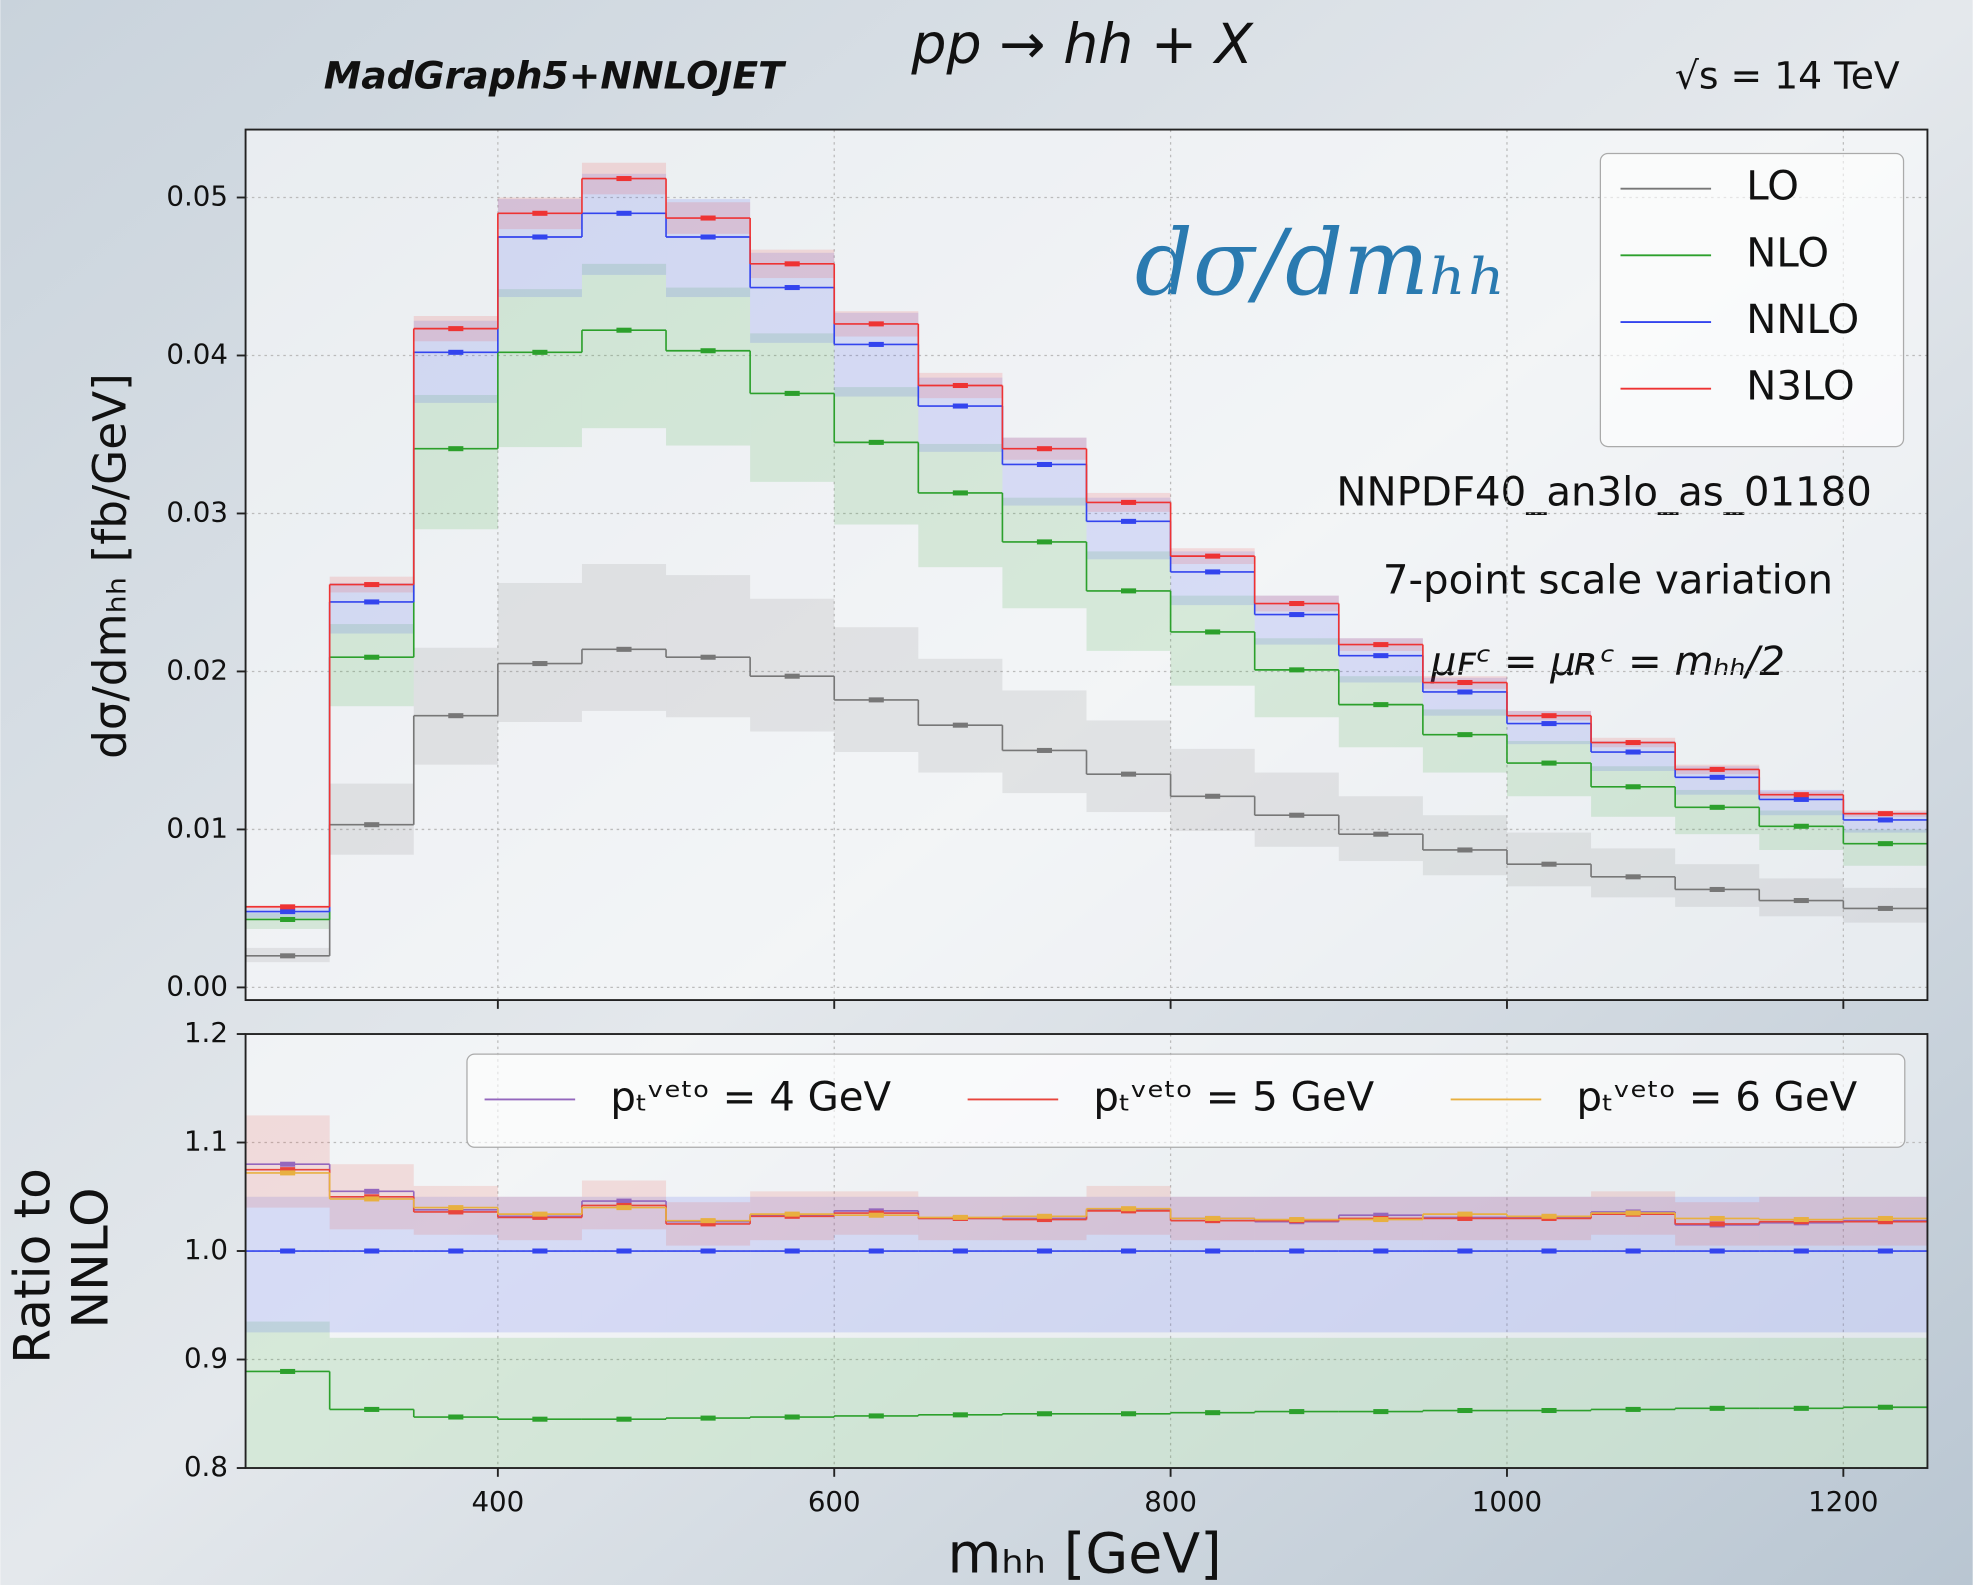 The height and width of the screenshot is (1585, 1973). I want to click on y-tick-label: 1.2, so click(206, 1032).